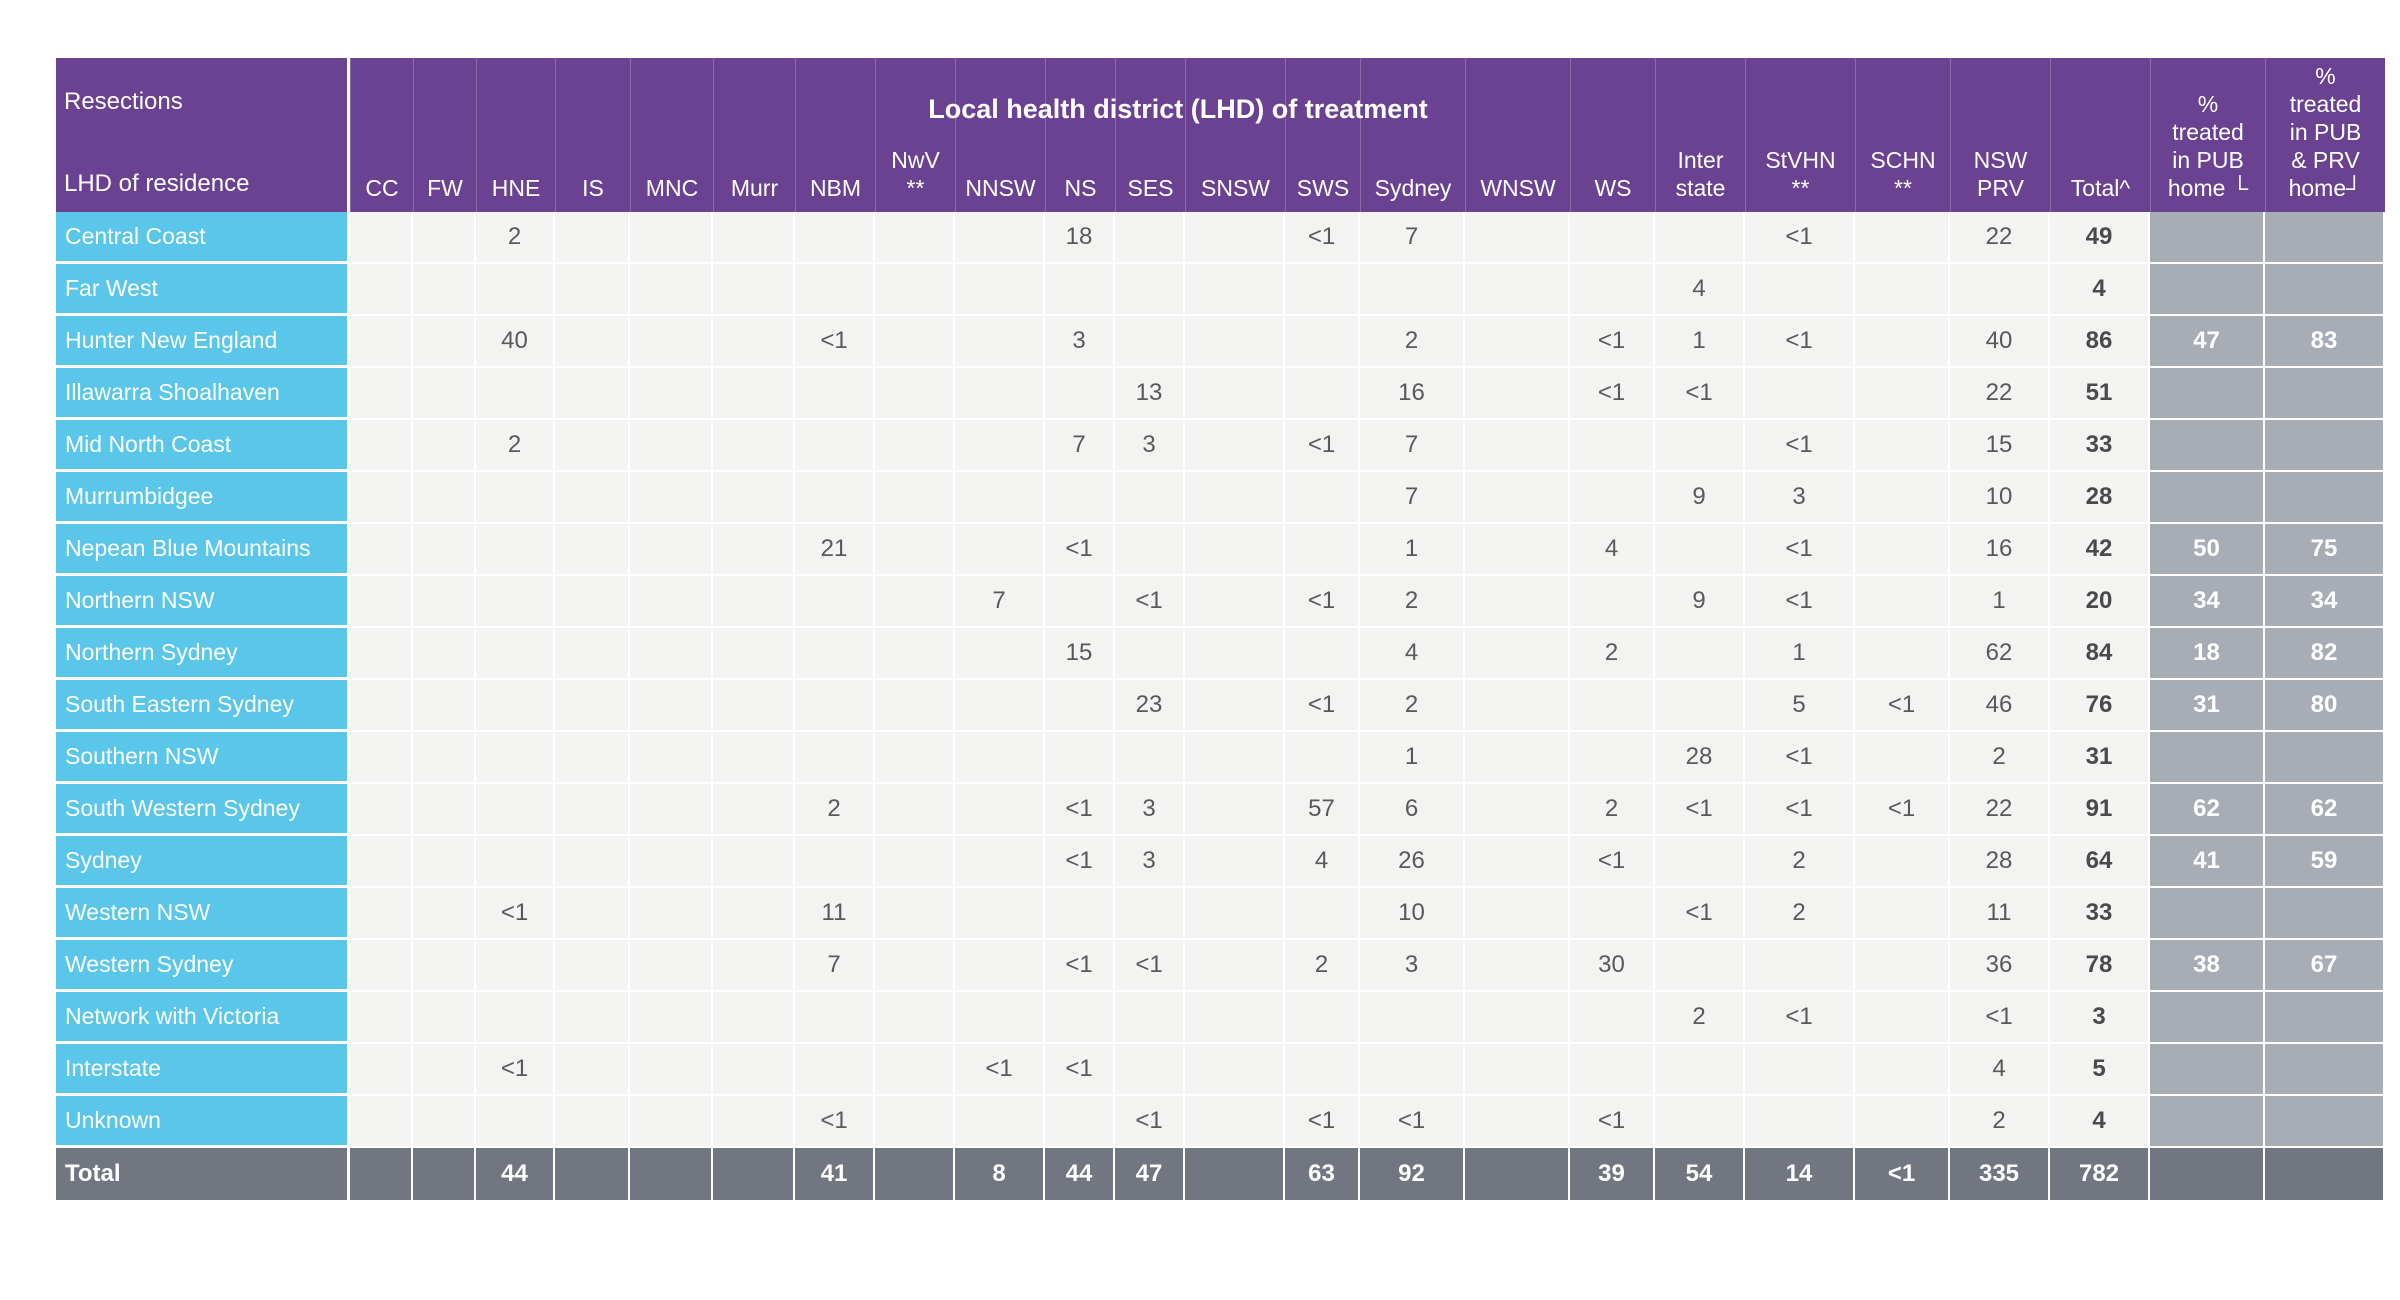 This screenshot has height=1300, width=2400. Describe the element at coordinates (2325, 862) in the screenshot. I see `cell: 59` at that location.